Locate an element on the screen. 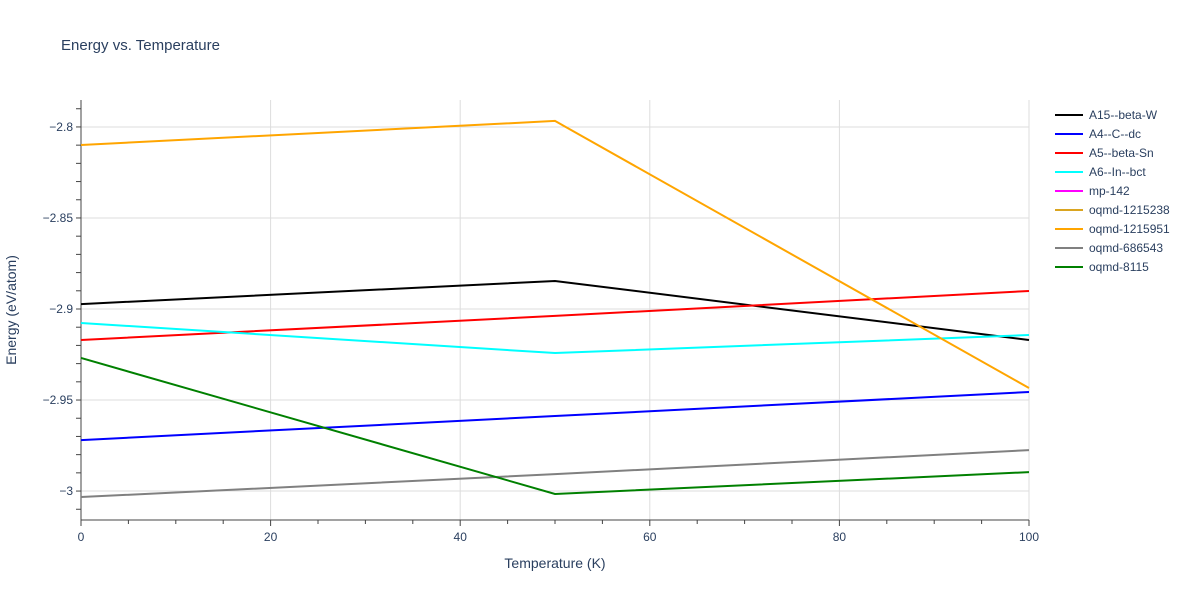 This screenshot has height=605, width=1200. legend-label: oqmd-8115 is located at coordinates (1119, 267).